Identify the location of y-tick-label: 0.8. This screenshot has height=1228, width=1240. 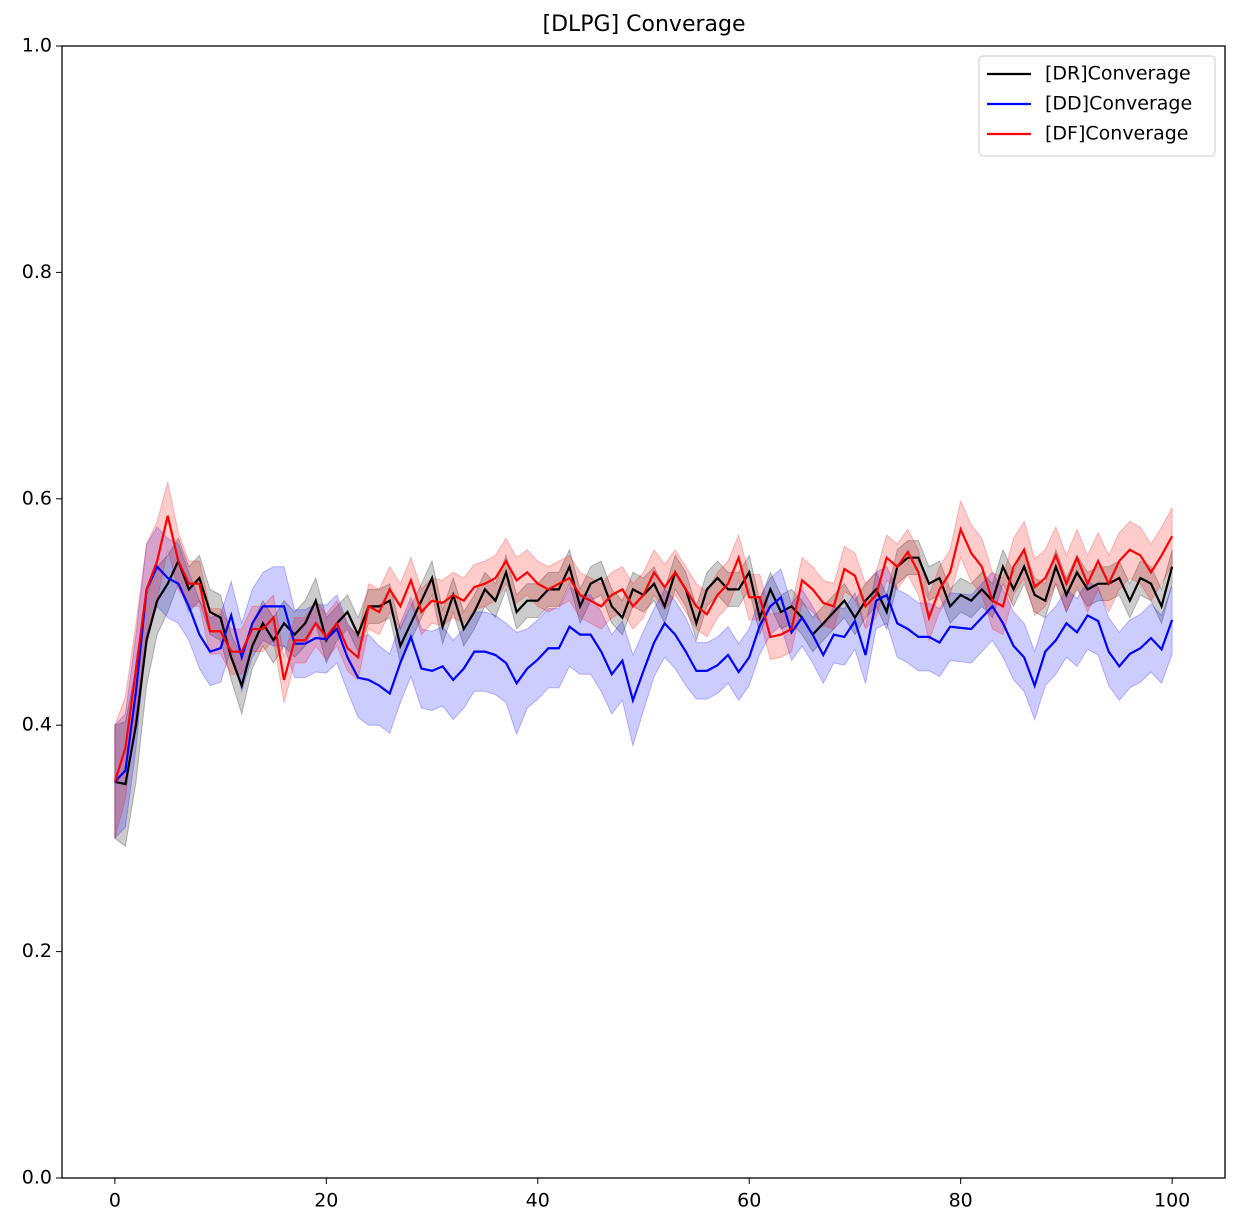
(37, 272).